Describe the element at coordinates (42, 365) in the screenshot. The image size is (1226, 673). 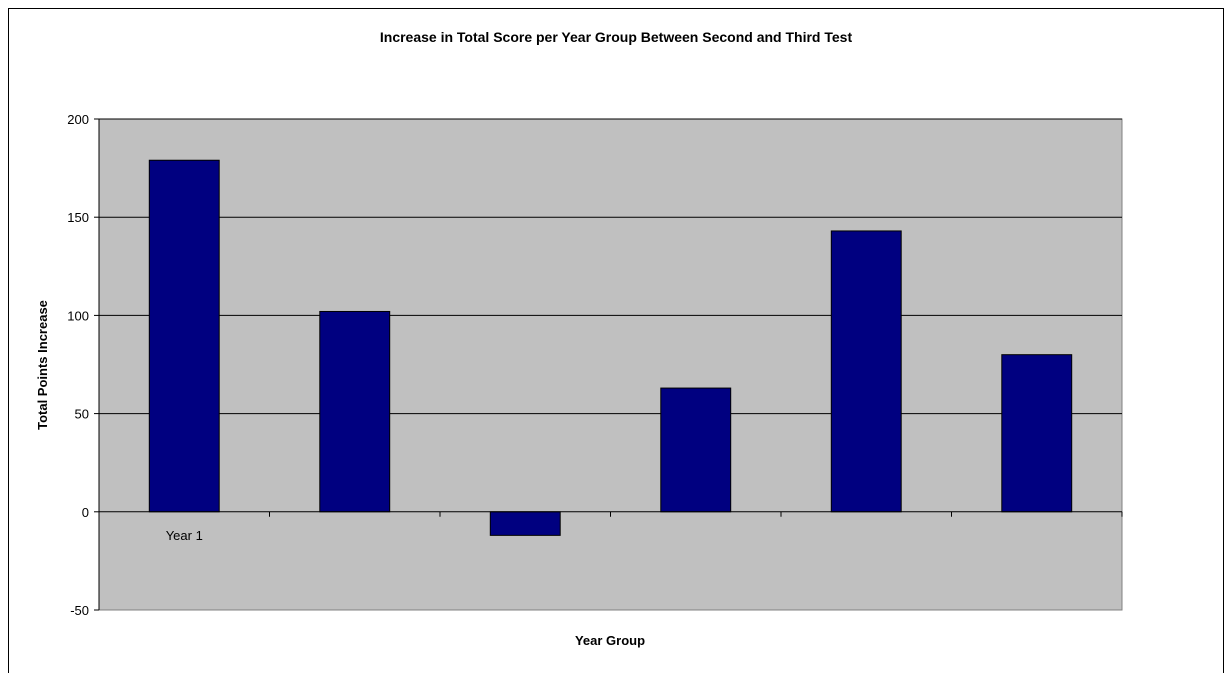
I see `y-axis-title: Total Points Increase` at that location.